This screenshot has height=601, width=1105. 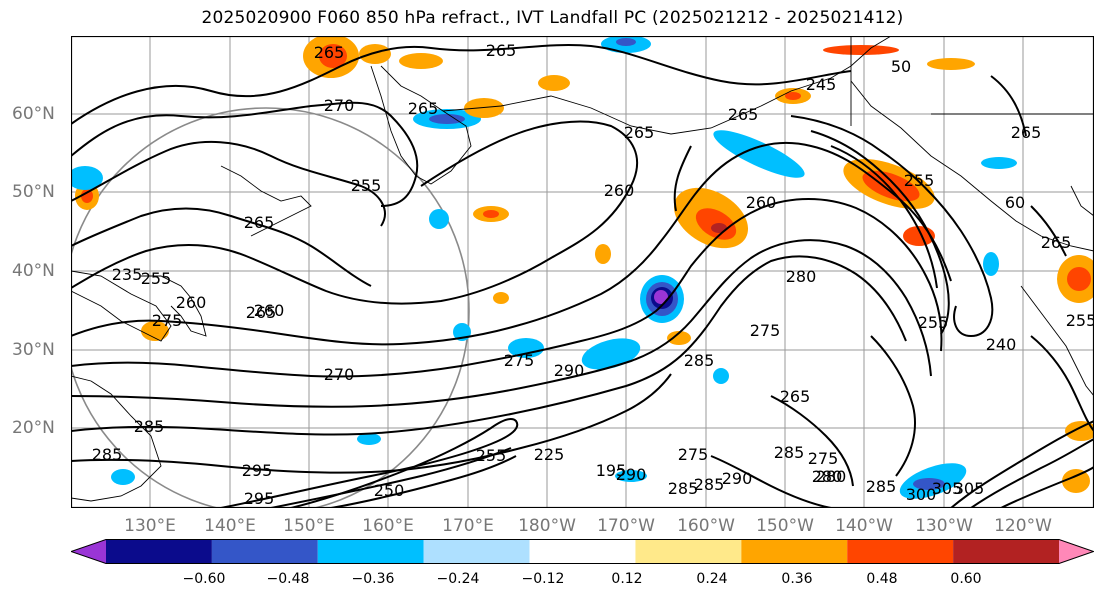 I want to click on contour-label: 60, so click(x=1015, y=202).